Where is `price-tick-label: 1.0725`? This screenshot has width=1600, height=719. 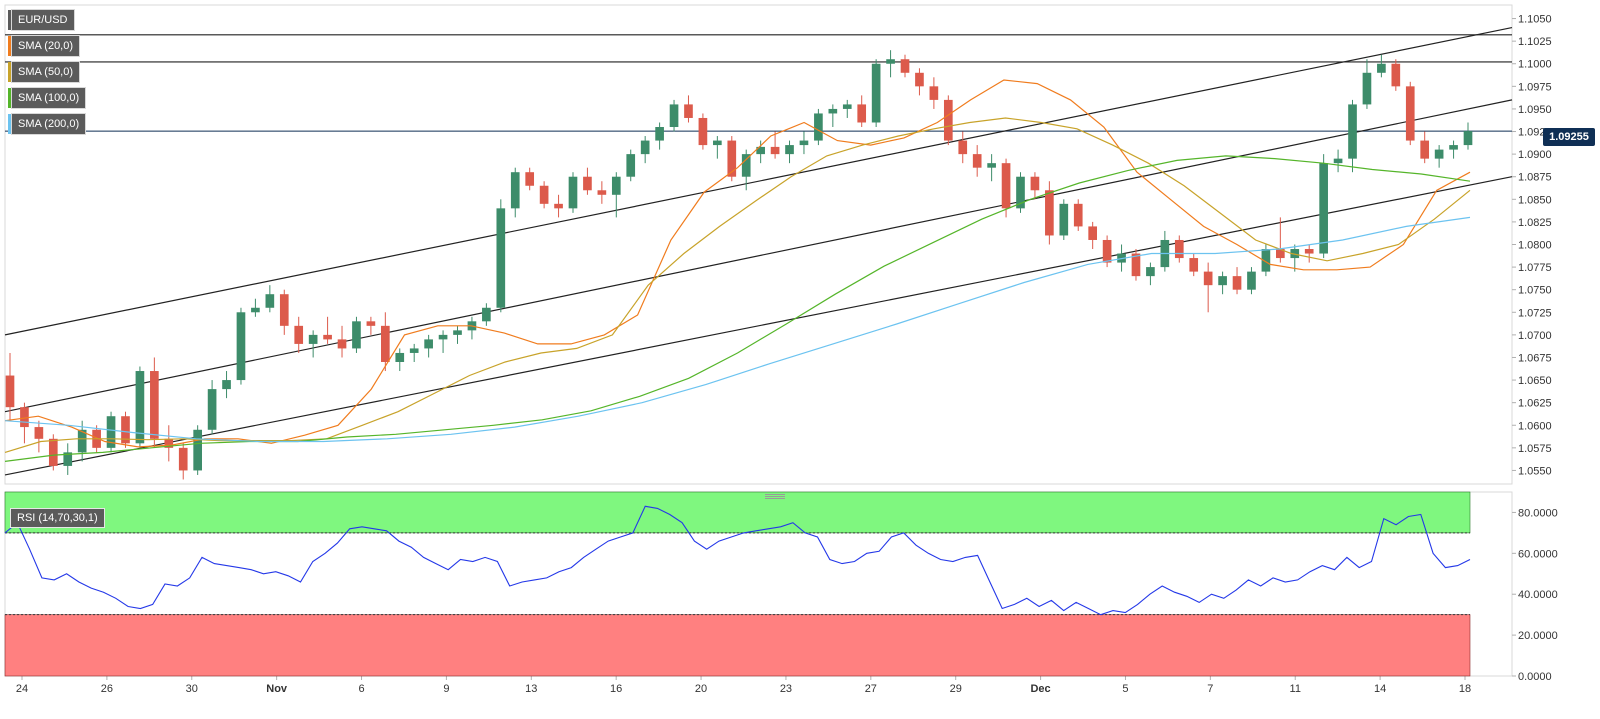 price-tick-label: 1.0725 is located at coordinates (1535, 313).